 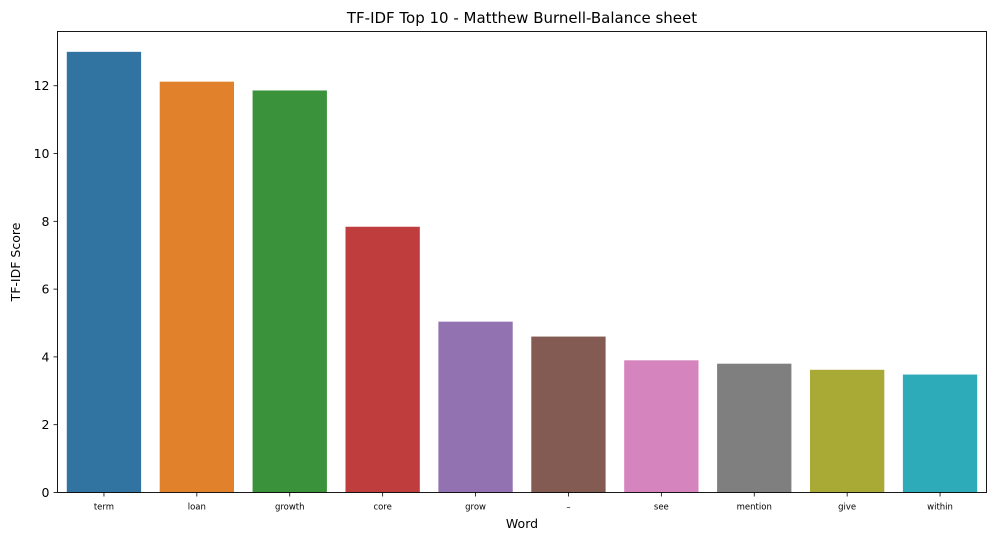 What do you see at coordinates (568, 508) in the screenshot?
I see `x-tick-label: –` at bounding box center [568, 508].